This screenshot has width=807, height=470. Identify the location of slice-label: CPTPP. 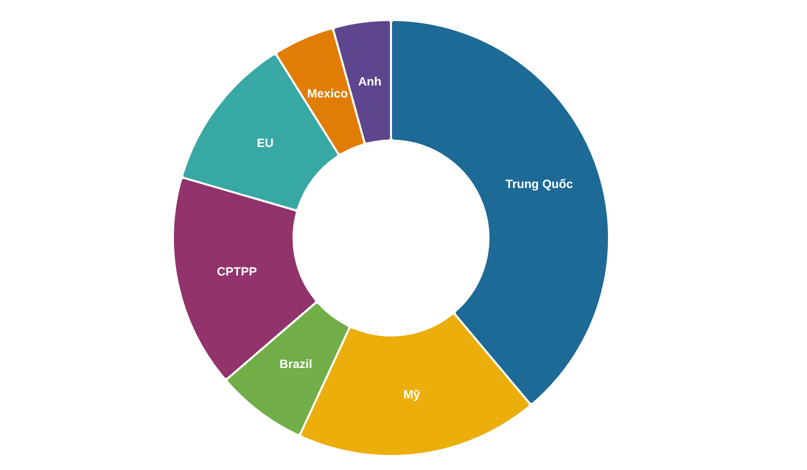
(236, 271).